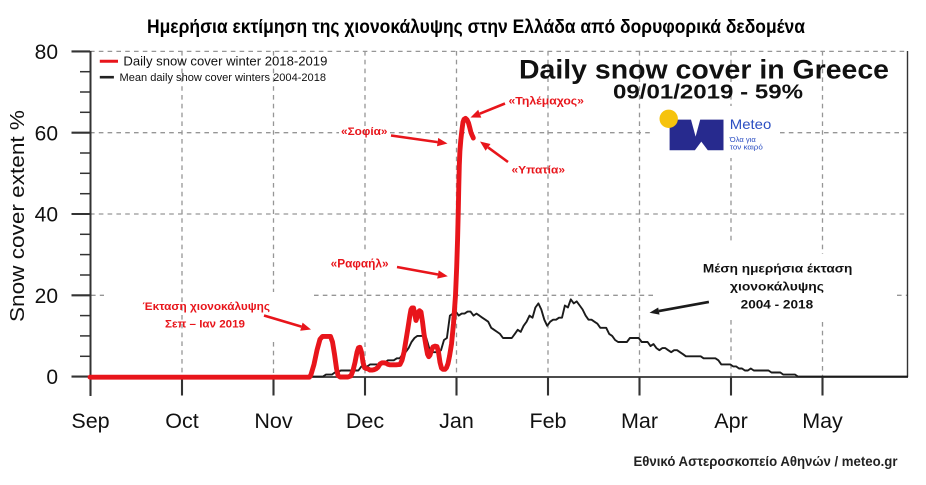 The width and height of the screenshot is (926, 485). Describe the element at coordinates (46, 215) in the screenshot. I see `svg-text: 40` at that location.